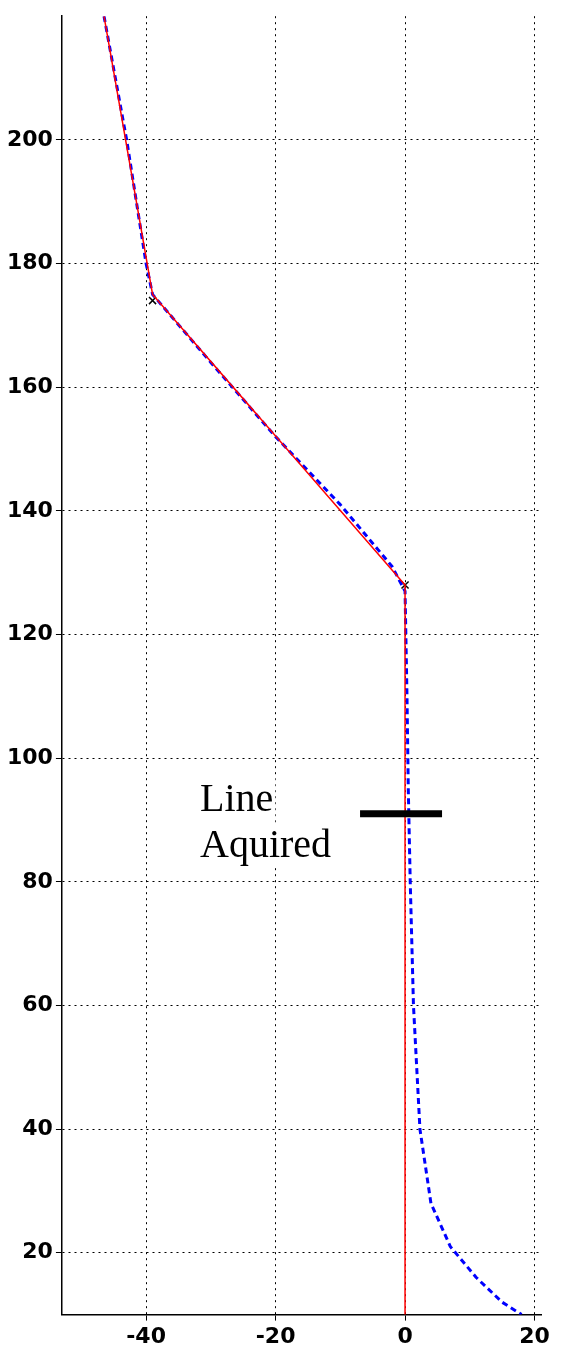 The image size is (561, 1359). Describe the element at coordinates (405, 1335) in the screenshot. I see `x-tick-label: 0` at that location.